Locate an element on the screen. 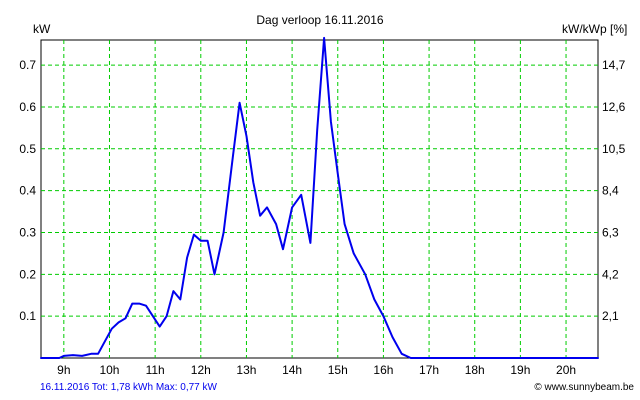 This screenshot has height=400, width=640. x-tick-label: 12h is located at coordinates (201, 370).